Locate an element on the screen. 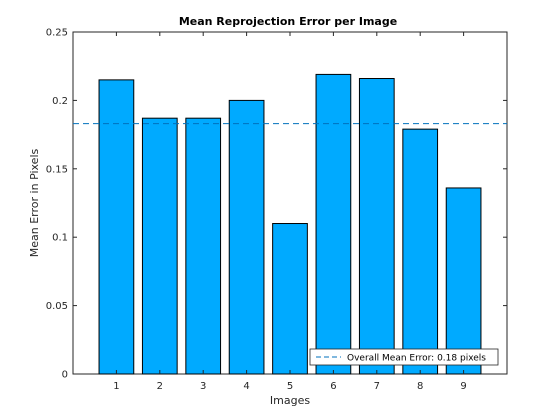 Image resolution: width=560 pixels, height=420 pixels. x-tick-label: 3 is located at coordinates (203, 386).